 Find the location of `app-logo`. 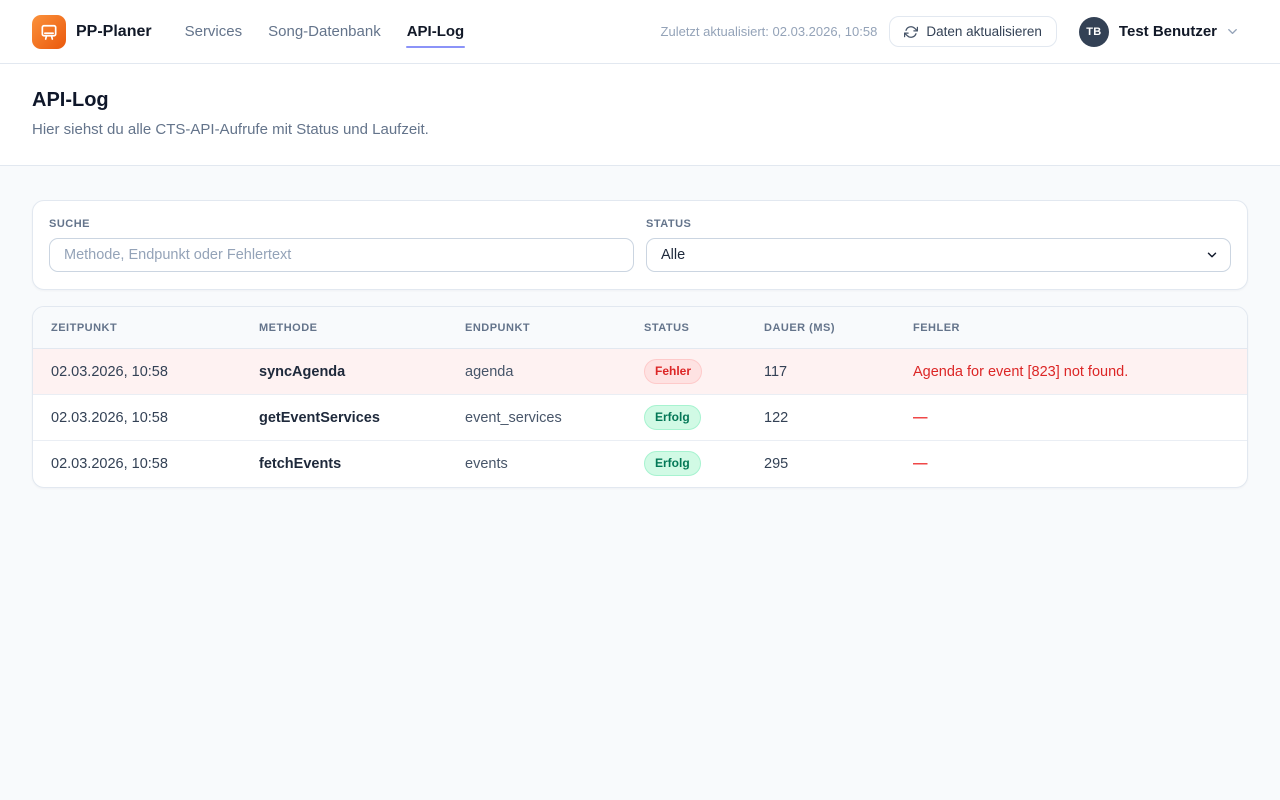

app-logo is located at coordinates (49, 31).